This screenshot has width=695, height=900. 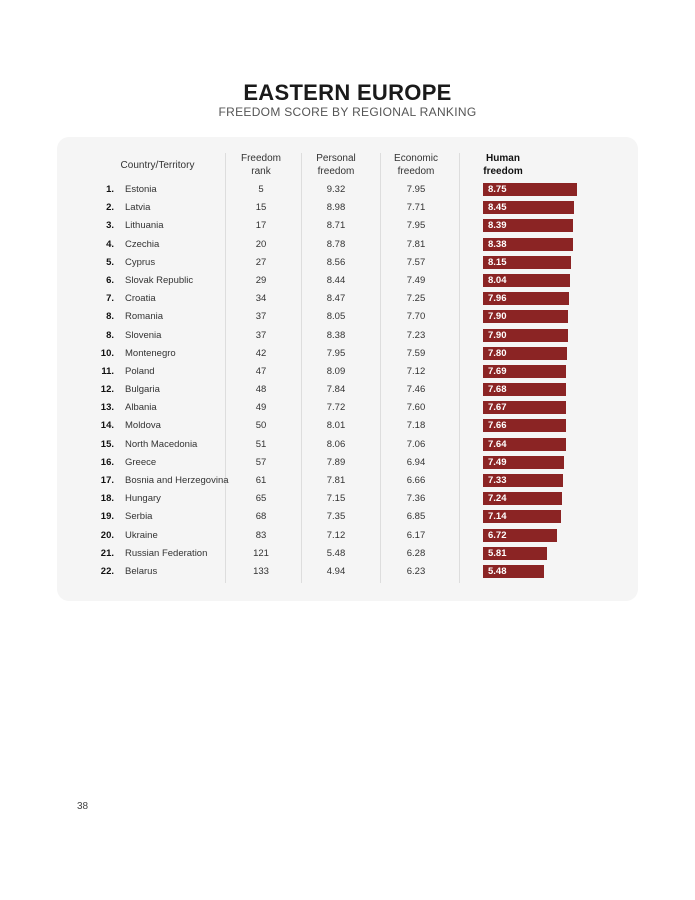 I want to click on human-freedom-bar: 7.24, so click(x=522, y=499).